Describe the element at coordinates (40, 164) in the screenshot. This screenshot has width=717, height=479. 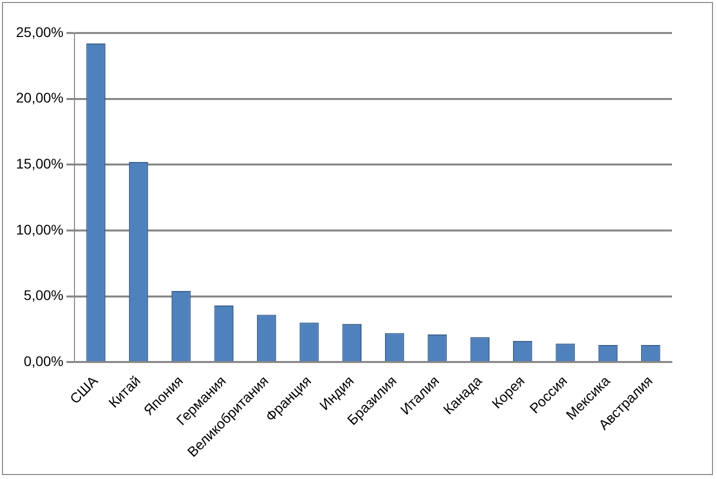
I see `y-tick-label: 15,00%` at that location.